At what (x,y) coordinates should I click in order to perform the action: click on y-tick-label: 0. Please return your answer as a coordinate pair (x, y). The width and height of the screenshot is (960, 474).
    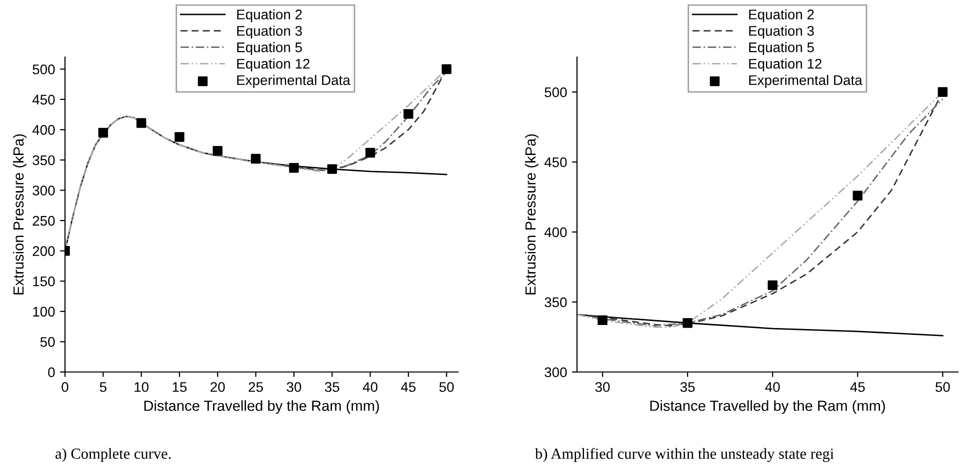
    Looking at the image, I should click on (51, 372).